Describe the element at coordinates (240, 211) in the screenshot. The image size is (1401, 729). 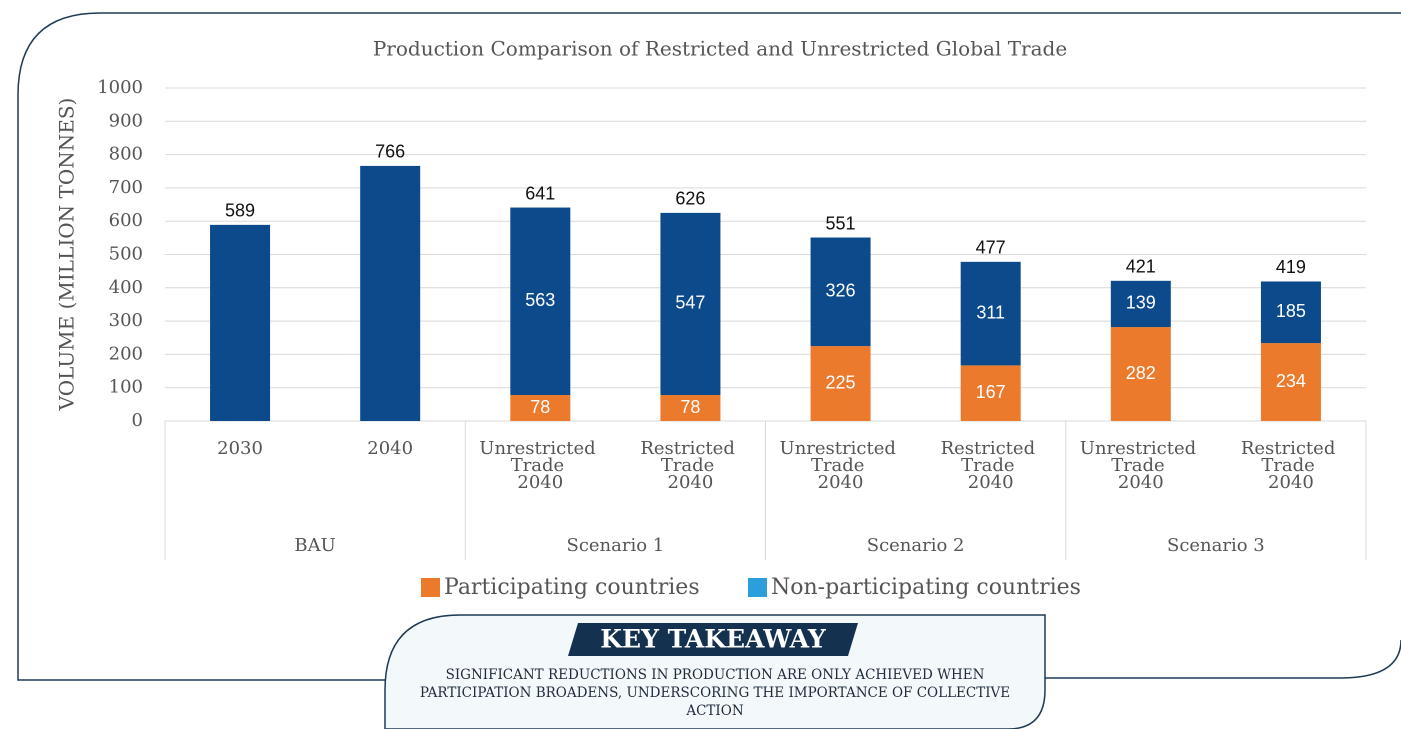
I see `total-label: 589` at that location.